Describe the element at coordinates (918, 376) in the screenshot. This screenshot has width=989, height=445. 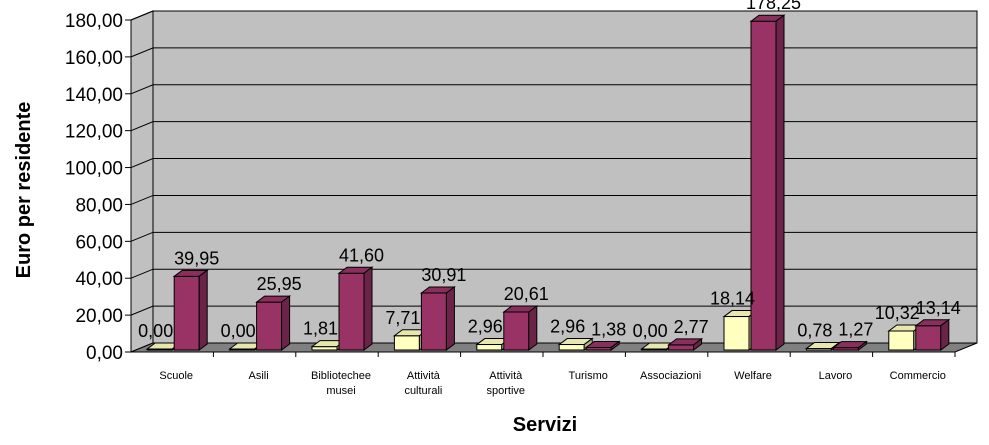
I see `x-tick-label: Commercio` at that location.